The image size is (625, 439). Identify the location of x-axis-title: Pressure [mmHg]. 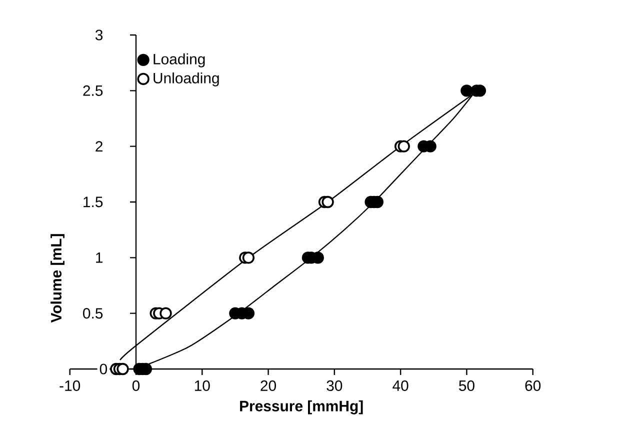
(301, 407).